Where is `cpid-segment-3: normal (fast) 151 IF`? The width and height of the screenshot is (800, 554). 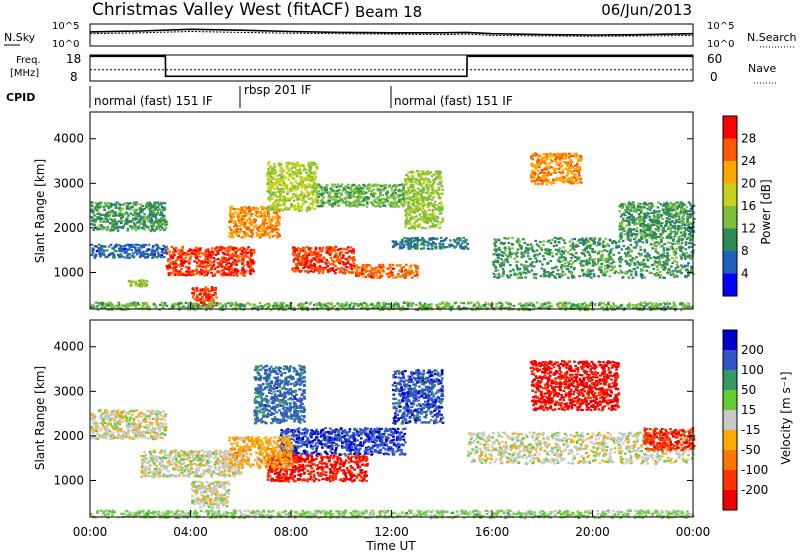
cpid-segment-3: normal (fast) 151 IF is located at coordinates (453, 101).